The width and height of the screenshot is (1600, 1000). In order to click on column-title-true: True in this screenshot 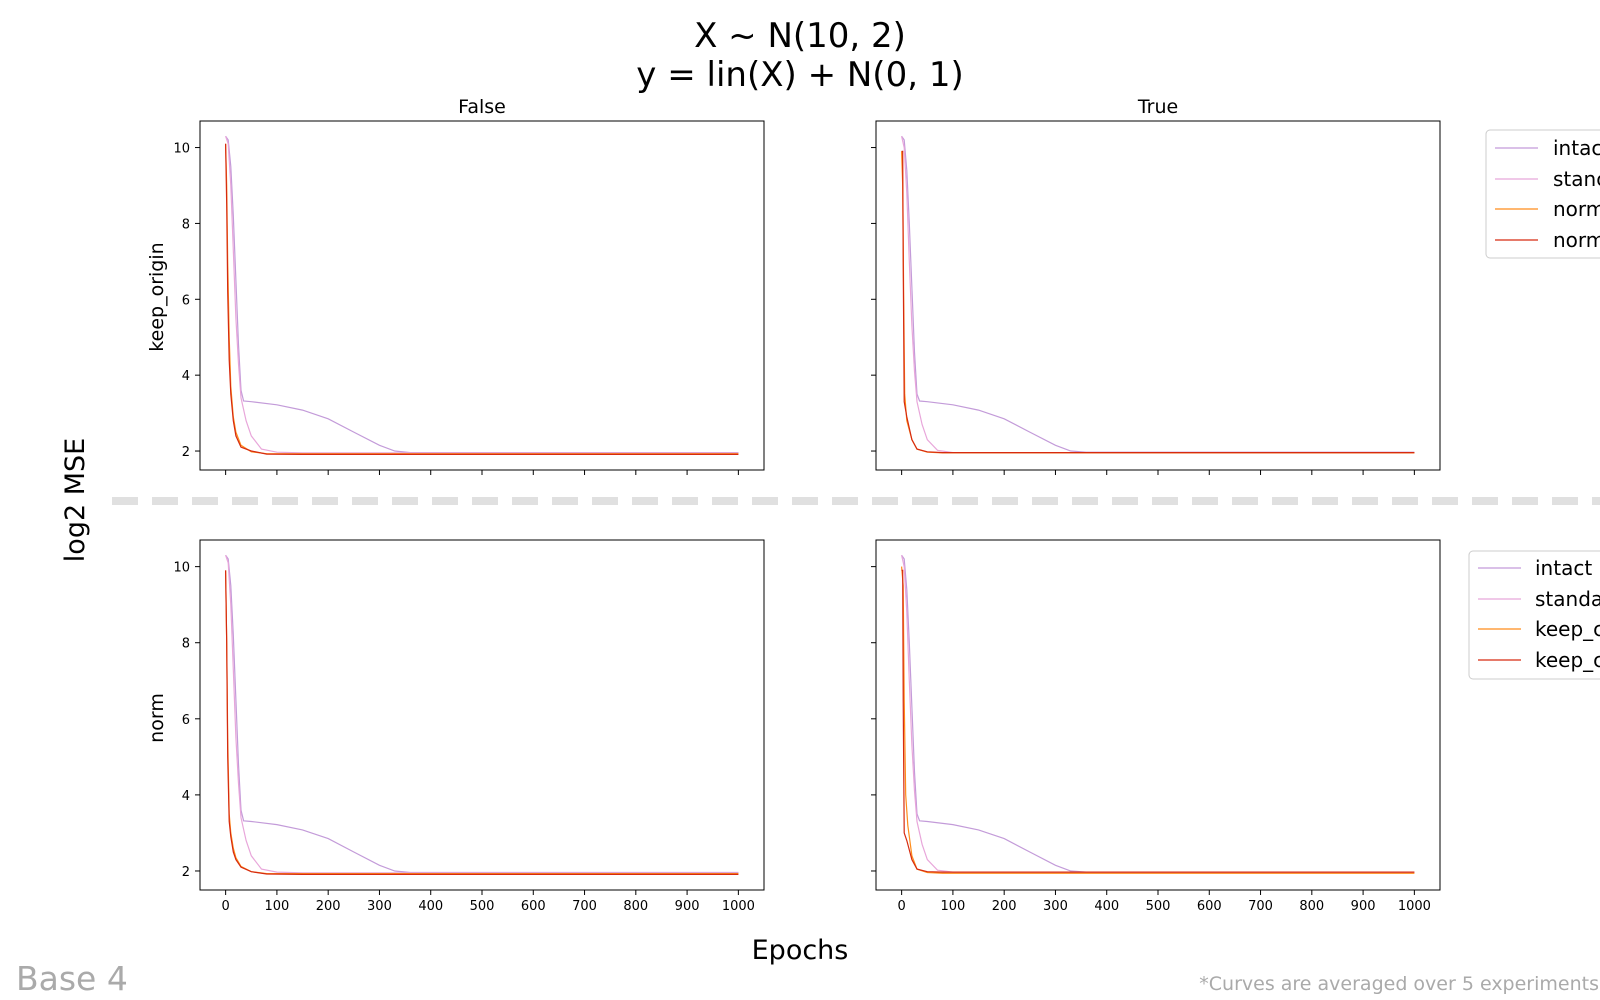, I will do `click(1157, 107)`.